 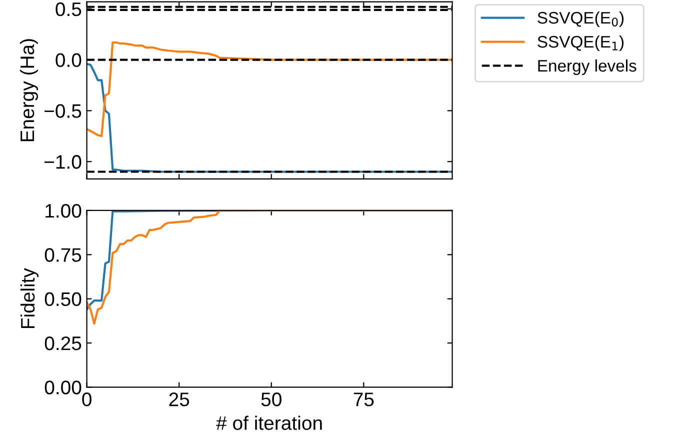 What do you see at coordinates (87, 399) in the screenshot?
I see `x-tick-label: 0` at bounding box center [87, 399].